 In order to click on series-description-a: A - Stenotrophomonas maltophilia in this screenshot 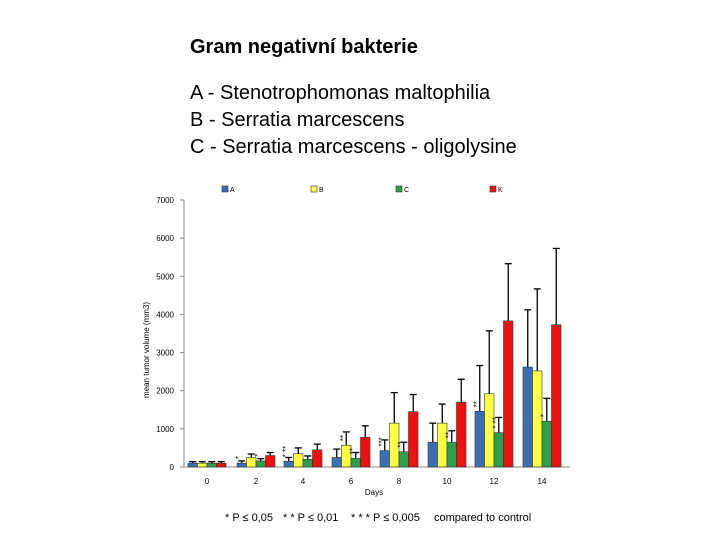, I will do `click(340, 93)`.